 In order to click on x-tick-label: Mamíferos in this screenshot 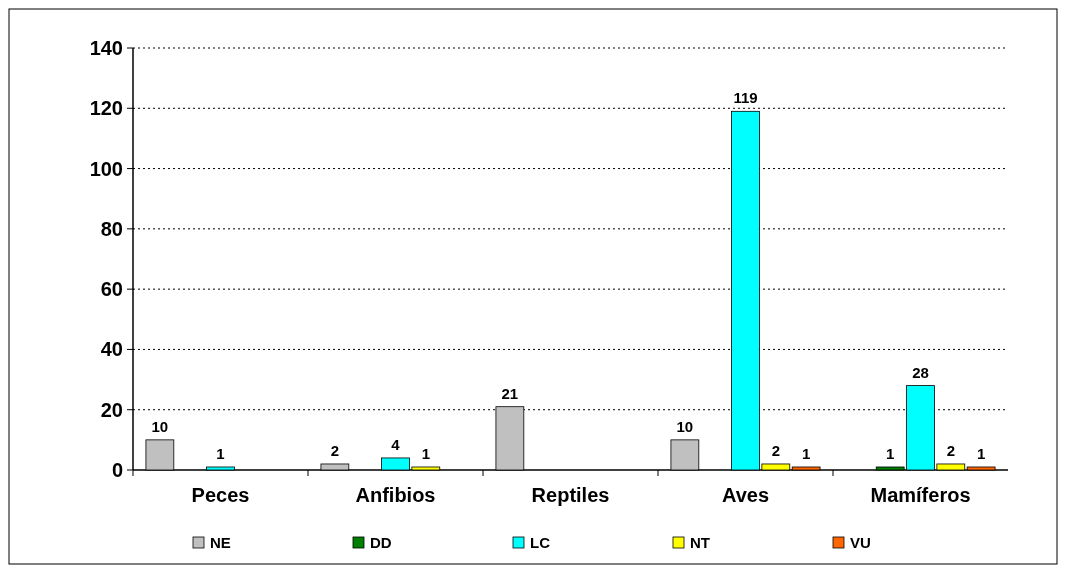, I will do `click(920, 495)`.